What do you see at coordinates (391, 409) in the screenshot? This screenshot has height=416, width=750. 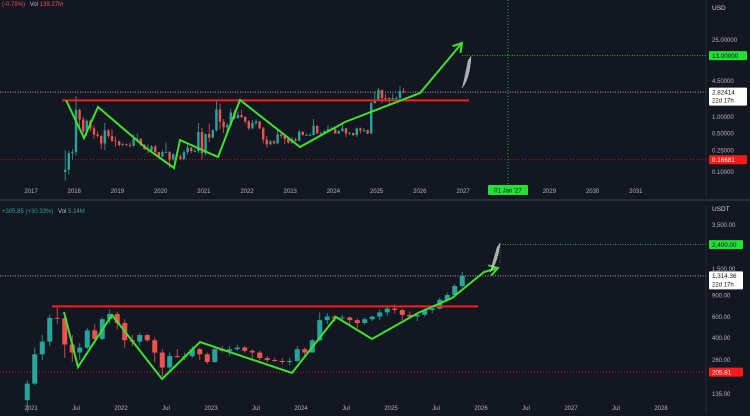 I see `x-tick-label: 2025` at bounding box center [391, 409].